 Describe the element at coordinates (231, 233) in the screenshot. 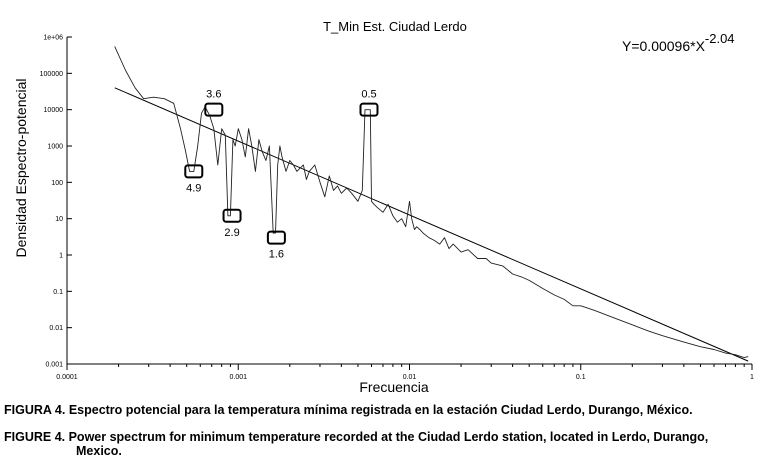

I see `peak-period-label: 2.9` at that location.